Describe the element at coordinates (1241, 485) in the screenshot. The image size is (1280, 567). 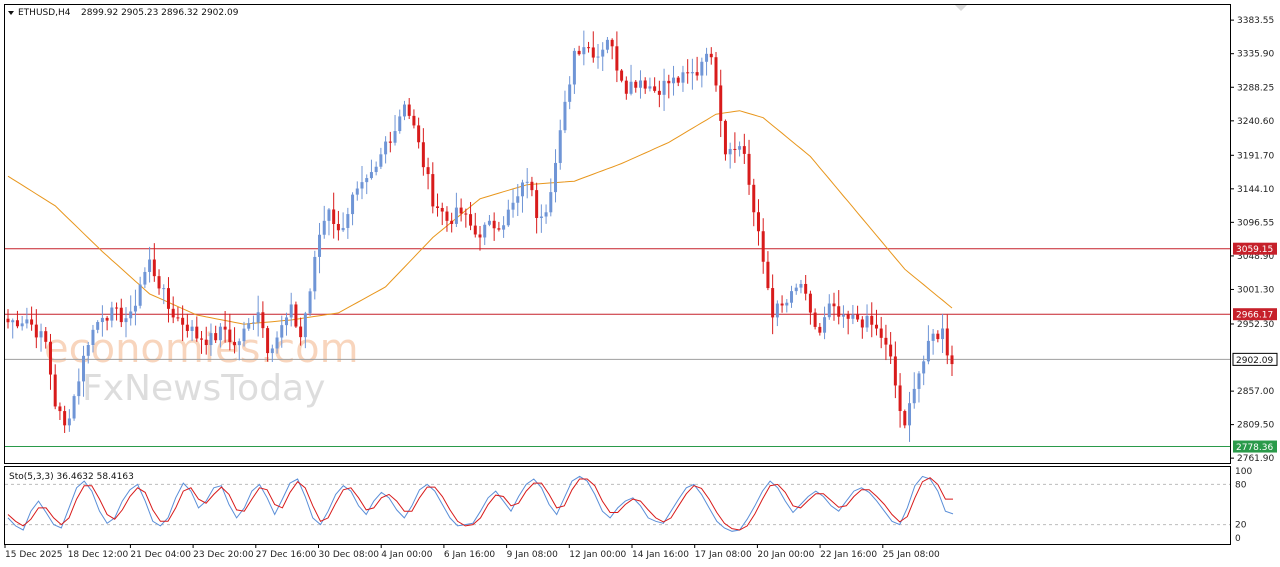
I see `stochastic-y-label: 80` at that location.